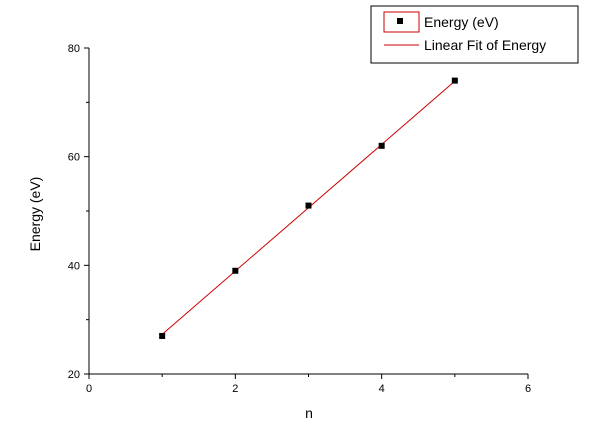  Describe the element at coordinates (74, 375) in the screenshot. I see `y-tick-label: 20` at that location.